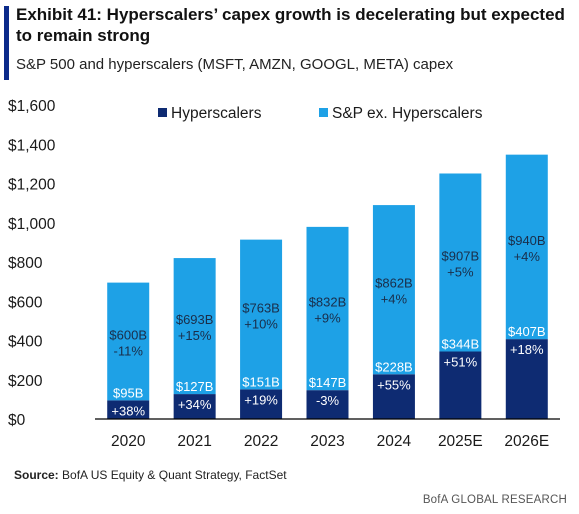  What do you see at coordinates (261, 381) in the screenshot?
I see `hyperscalers-value-label: $151B` at bounding box center [261, 381].